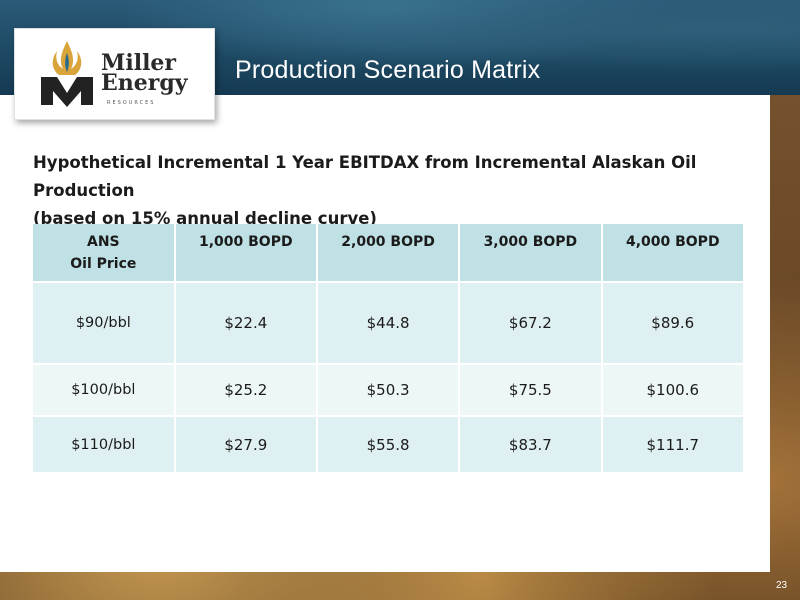 The width and height of the screenshot is (800, 600). I want to click on table-cell: $55.8, so click(388, 444).